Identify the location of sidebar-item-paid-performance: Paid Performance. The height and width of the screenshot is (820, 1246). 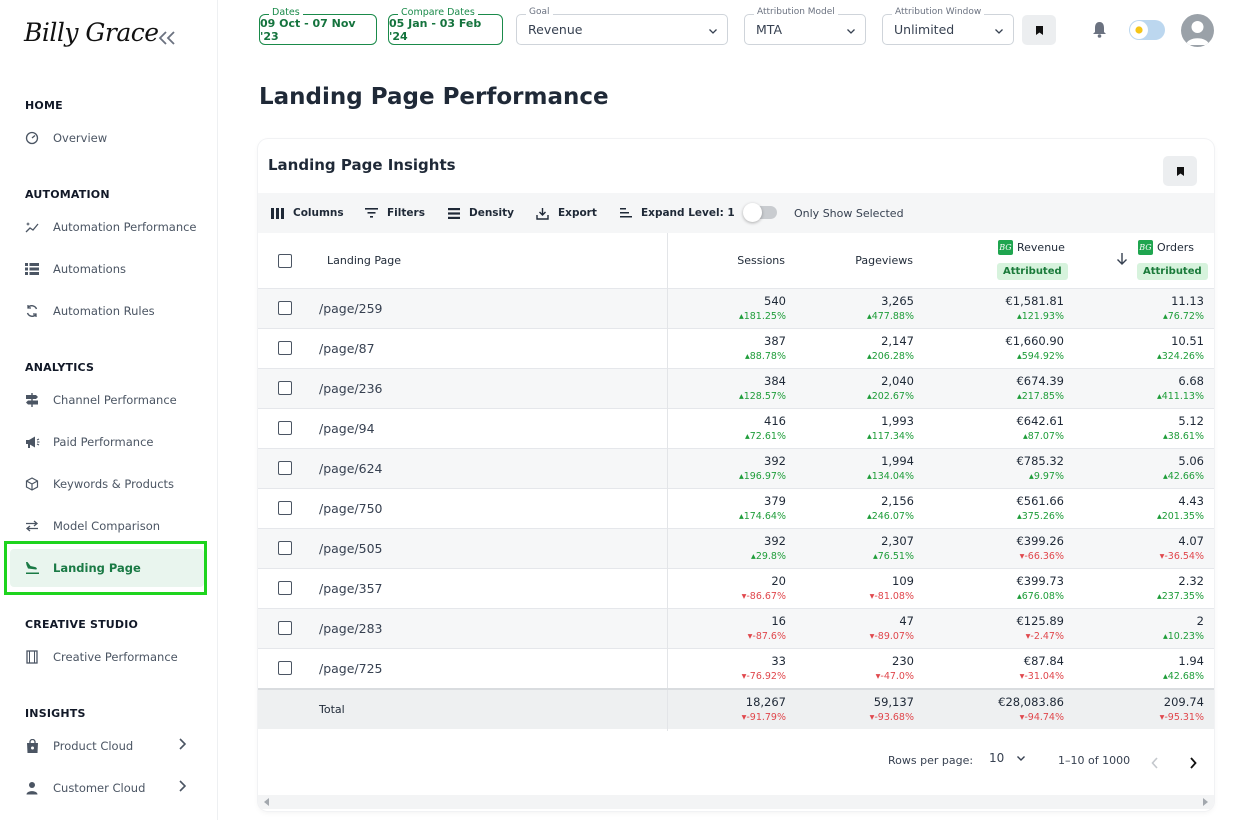
(107, 442).